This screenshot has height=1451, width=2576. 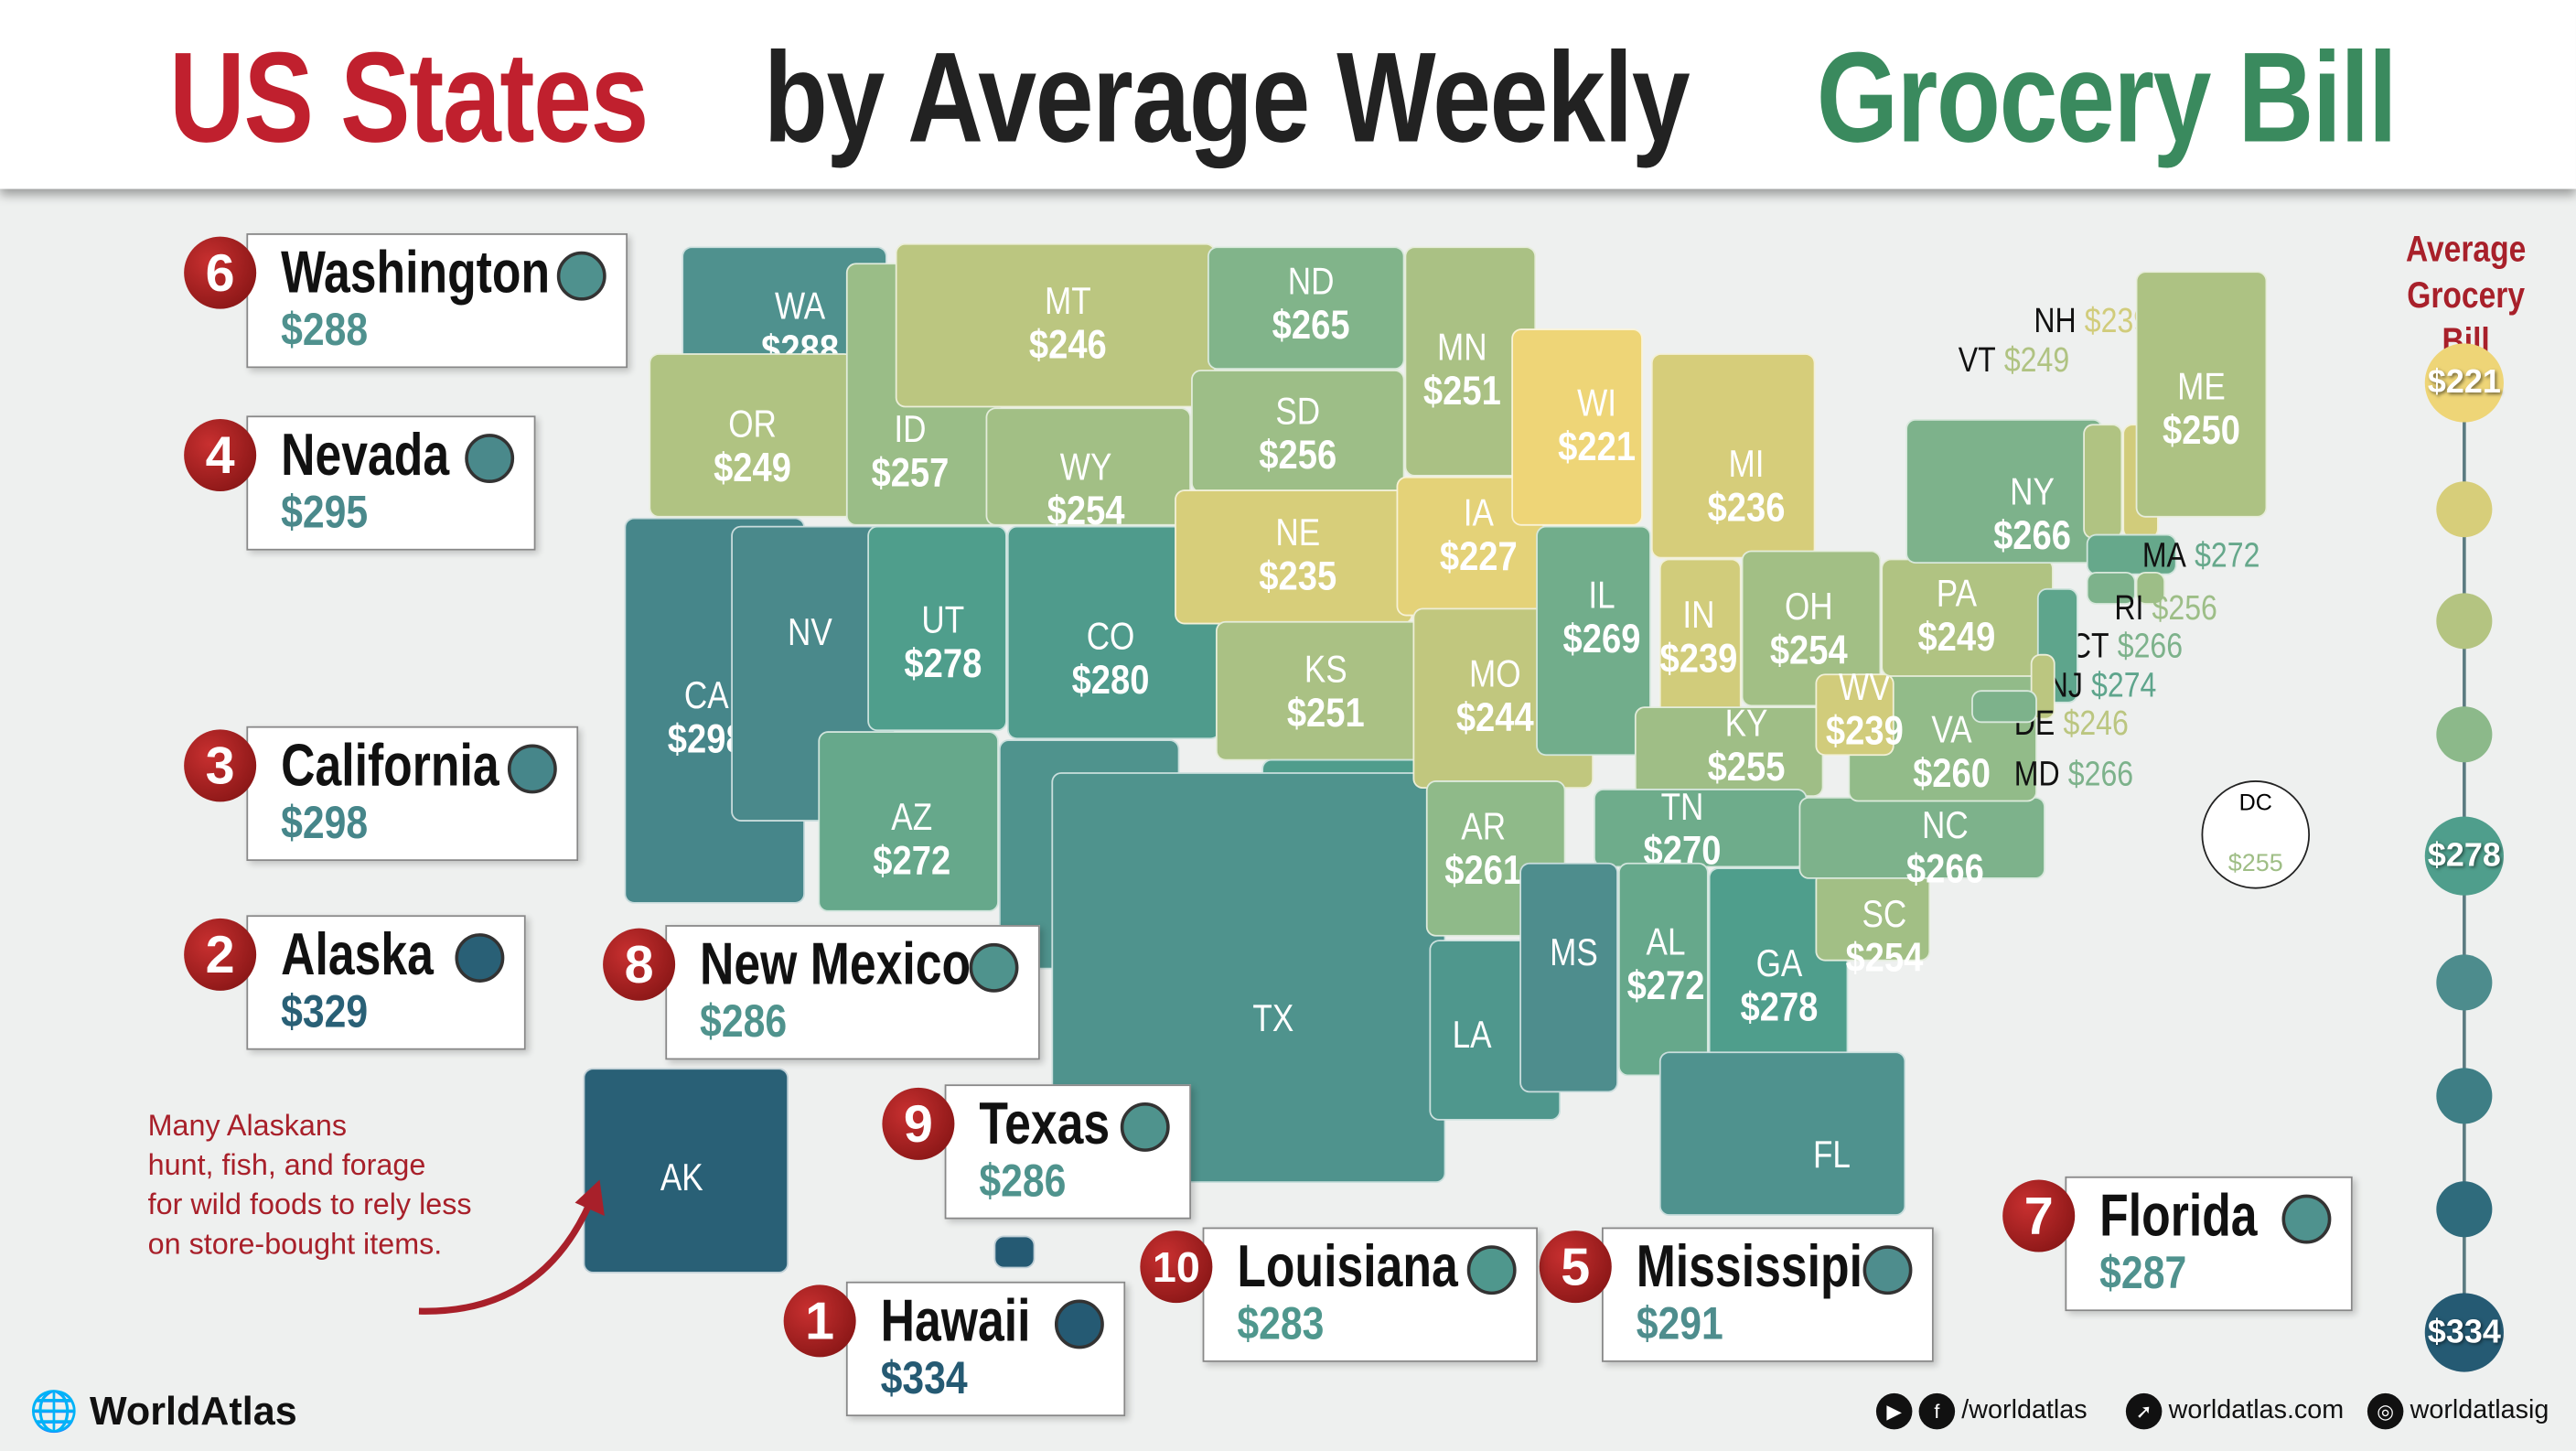 What do you see at coordinates (2004, 491) in the screenshot?
I see `state-ny` at bounding box center [2004, 491].